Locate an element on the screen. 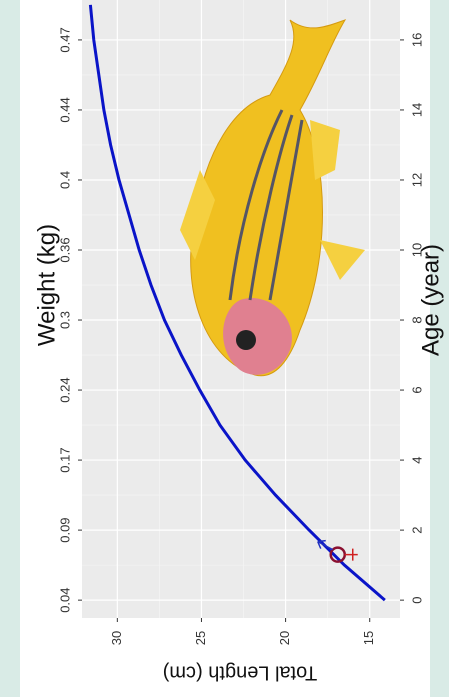 The image size is (449, 697). y-axis-label: Total Length (cm) is located at coordinates (240, 673).